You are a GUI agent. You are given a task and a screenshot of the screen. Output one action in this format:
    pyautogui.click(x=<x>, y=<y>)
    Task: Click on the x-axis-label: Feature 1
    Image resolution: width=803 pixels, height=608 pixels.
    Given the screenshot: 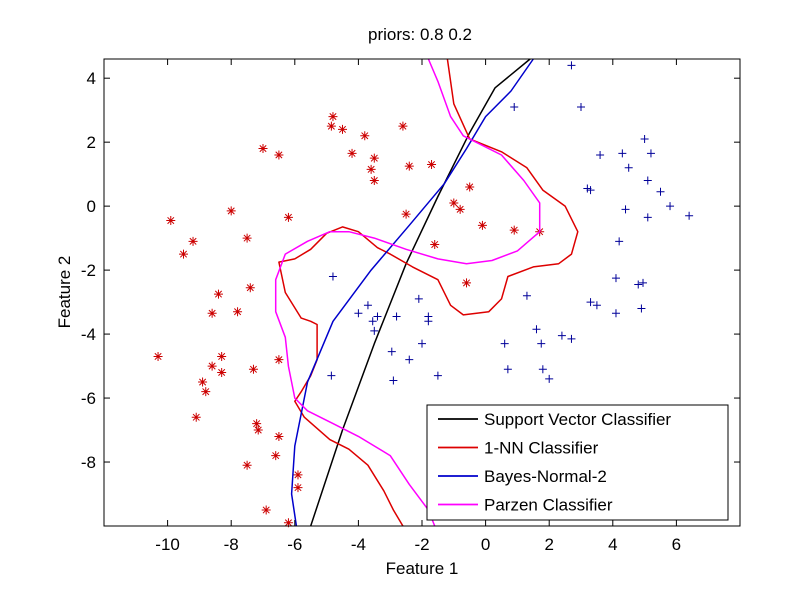 What is the action you would take?
    pyautogui.click(x=422, y=568)
    